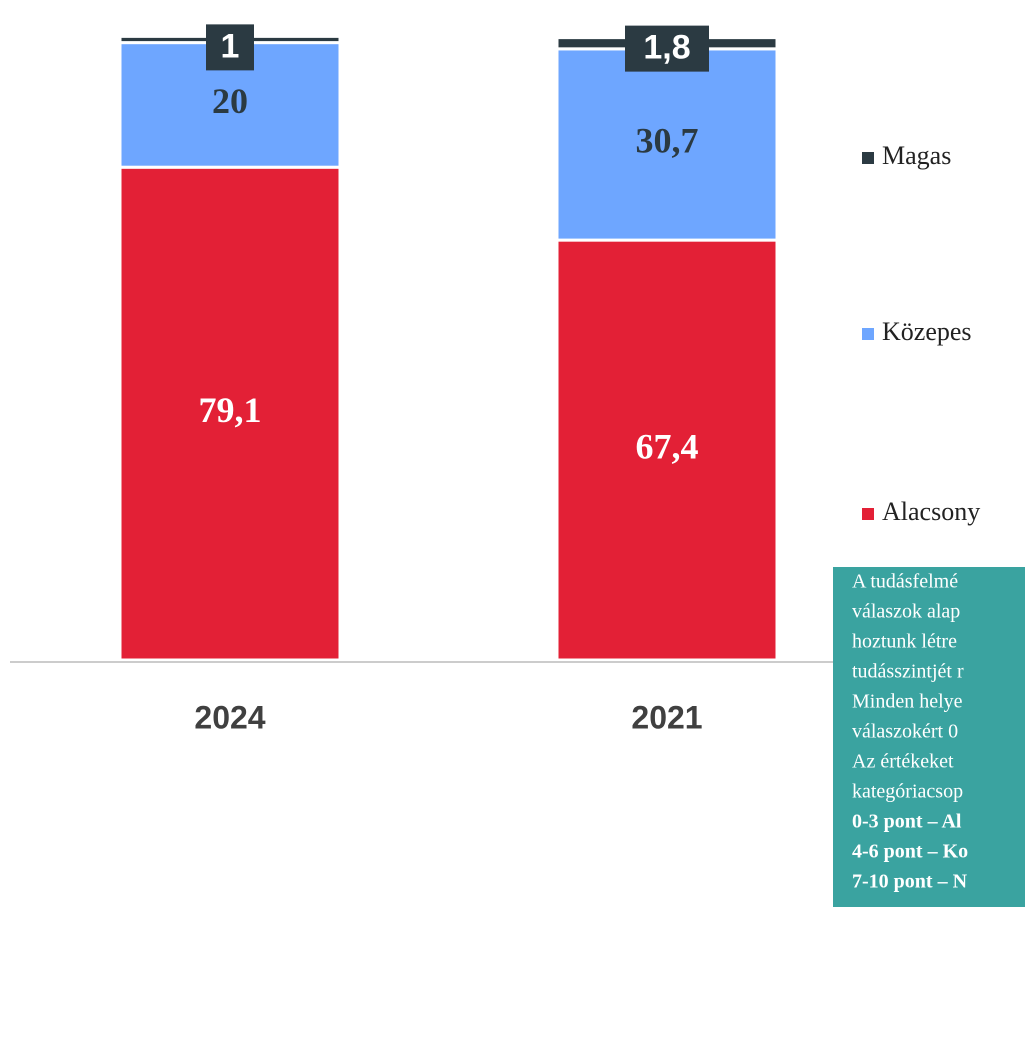  What do you see at coordinates (910, 882) in the screenshot?
I see `note-line: 7-10 pont – N` at bounding box center [910, 882].